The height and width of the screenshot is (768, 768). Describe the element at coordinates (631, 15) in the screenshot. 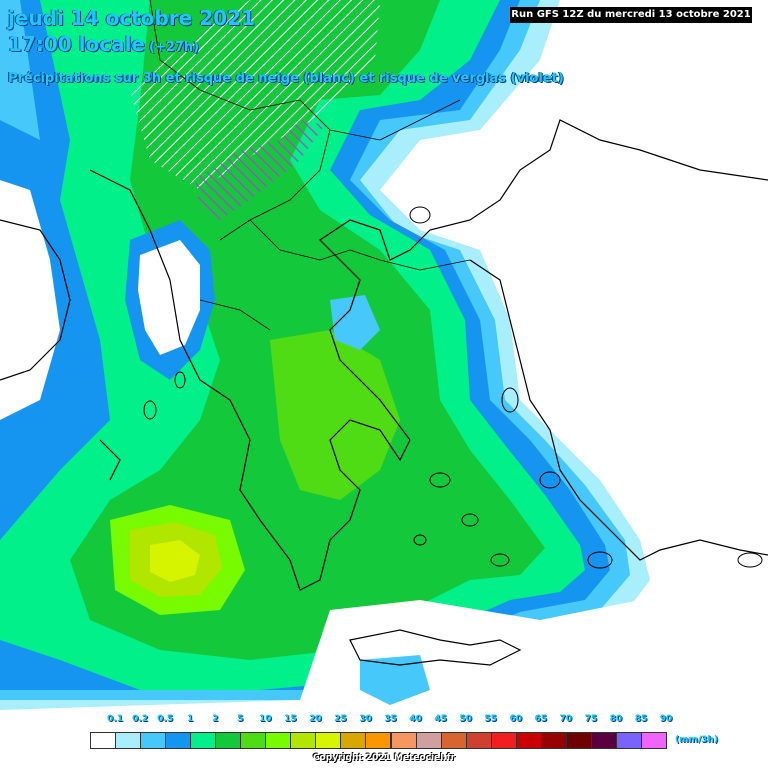

I see `run-badge: Run GFS 12Z du mercredi 13 octobre 2021` at that location.